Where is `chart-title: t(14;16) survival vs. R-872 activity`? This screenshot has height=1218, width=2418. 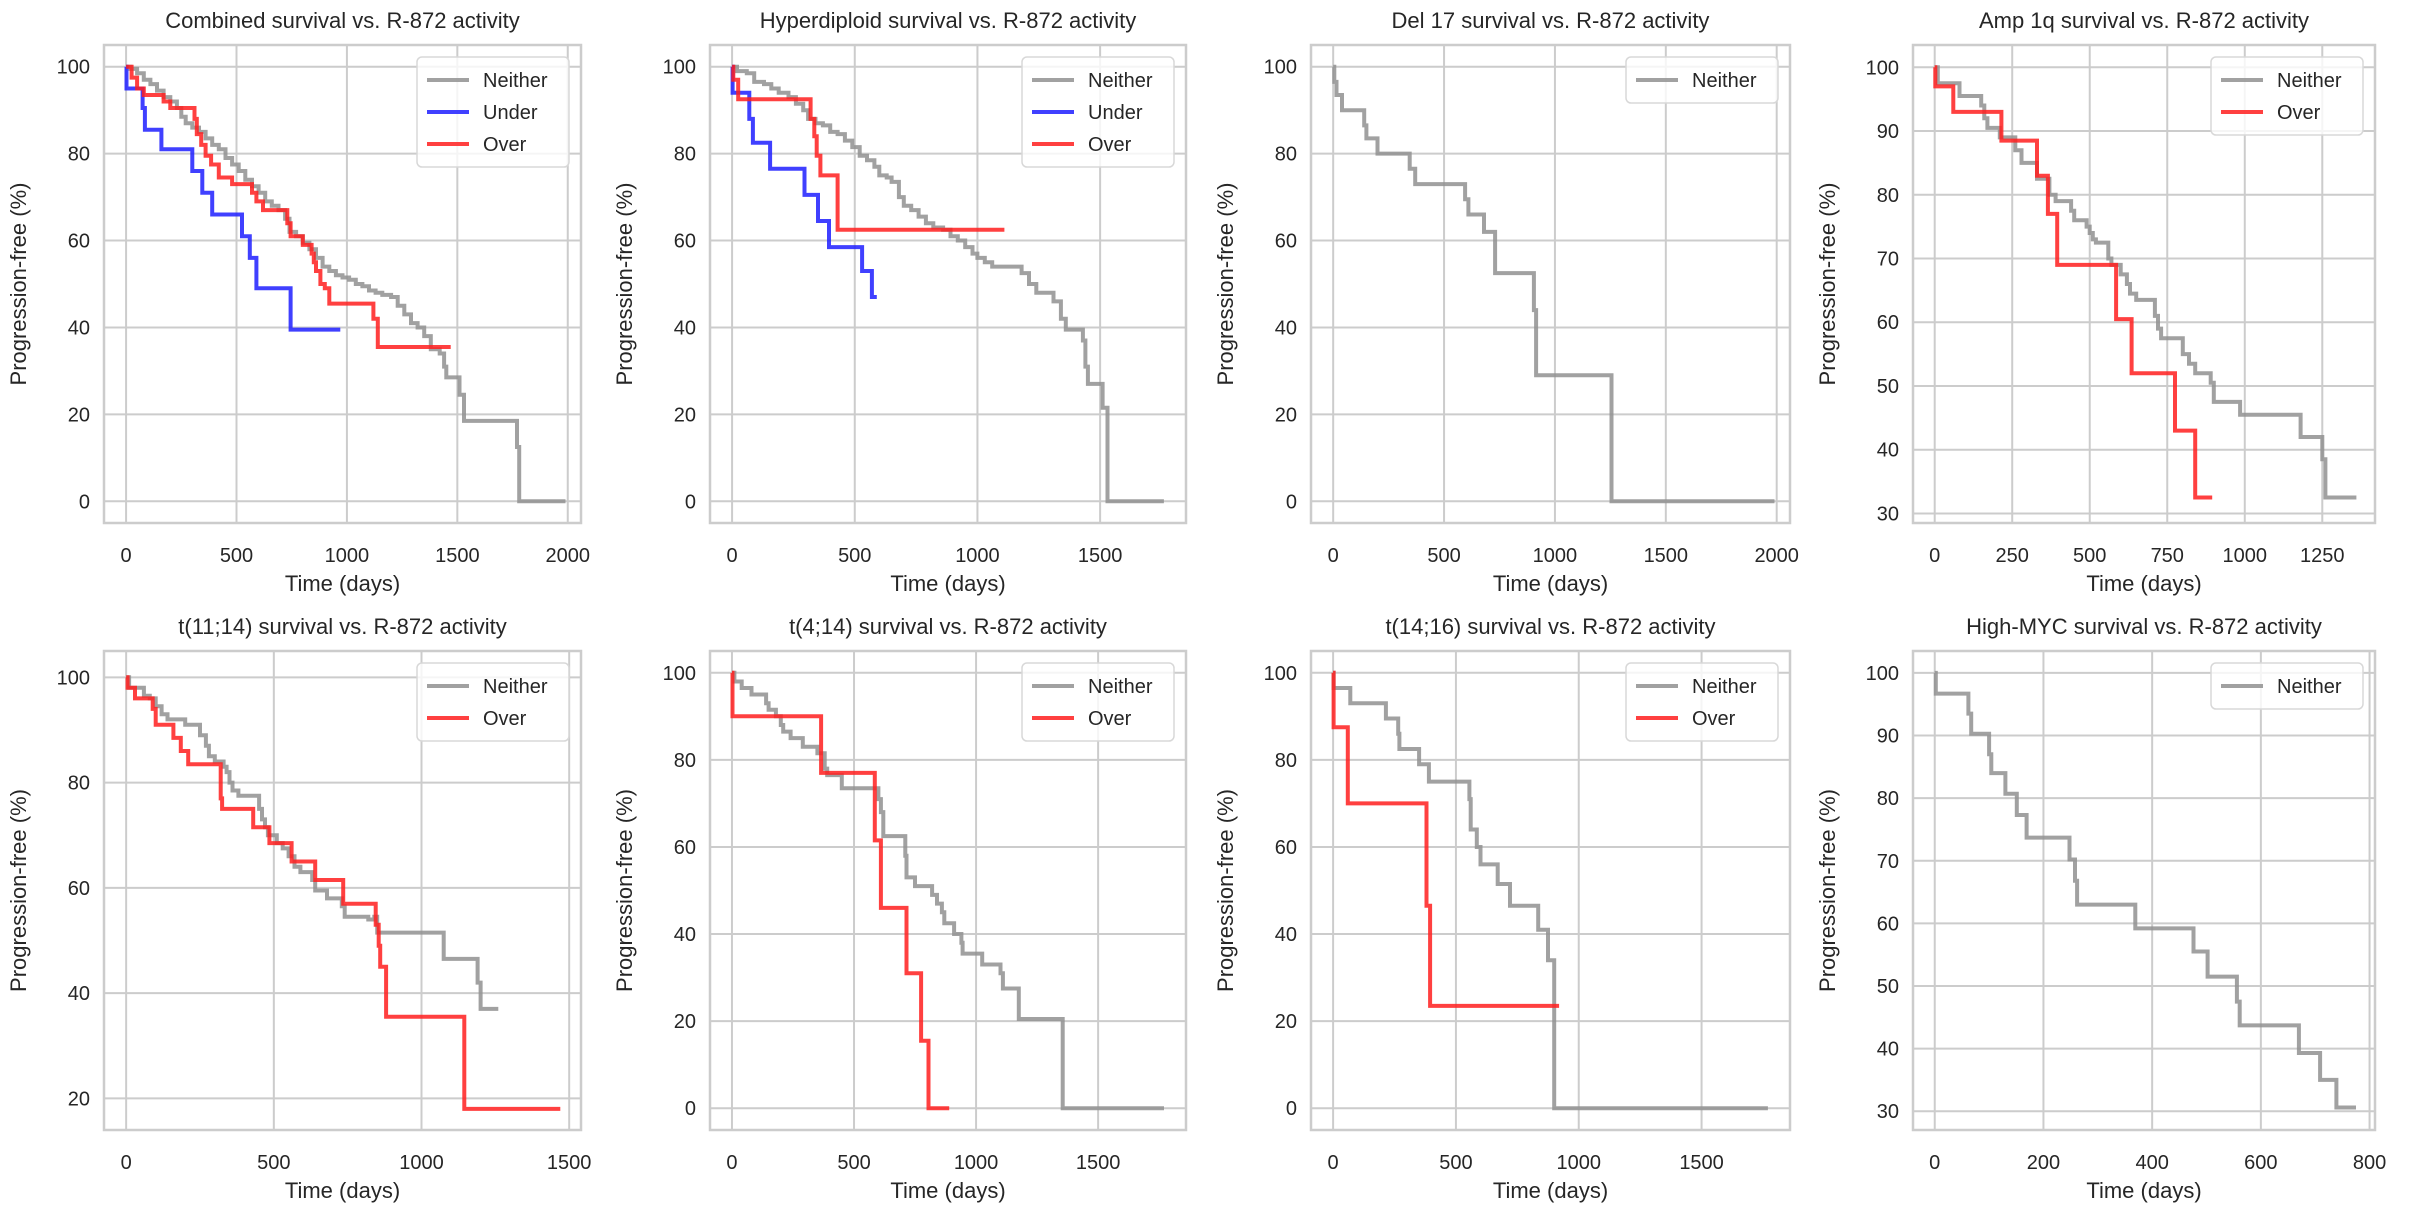
chart-title: t(14;16) survival vs. R-872 activity is located at coordinates (1550, 626).